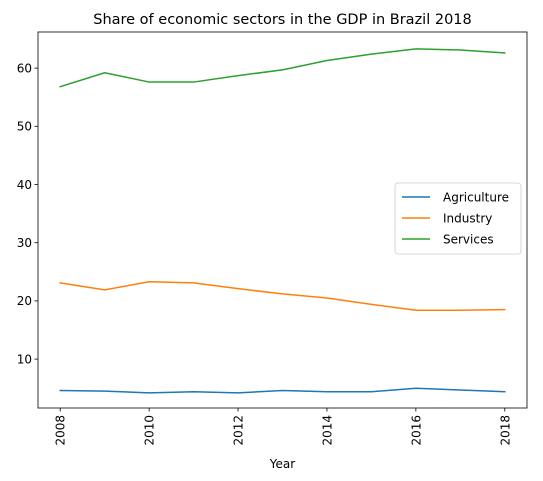 The height and width of the screenshot is (481, 543). I want to click on legend: Agriculture Industry Services, so click(458, 218).